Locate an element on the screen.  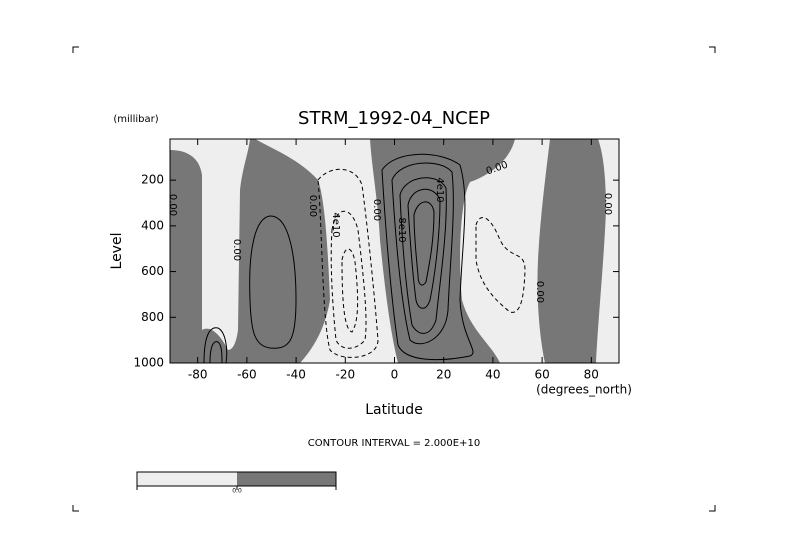
y-tick-label: 800 is located at coordinates (152, 317).